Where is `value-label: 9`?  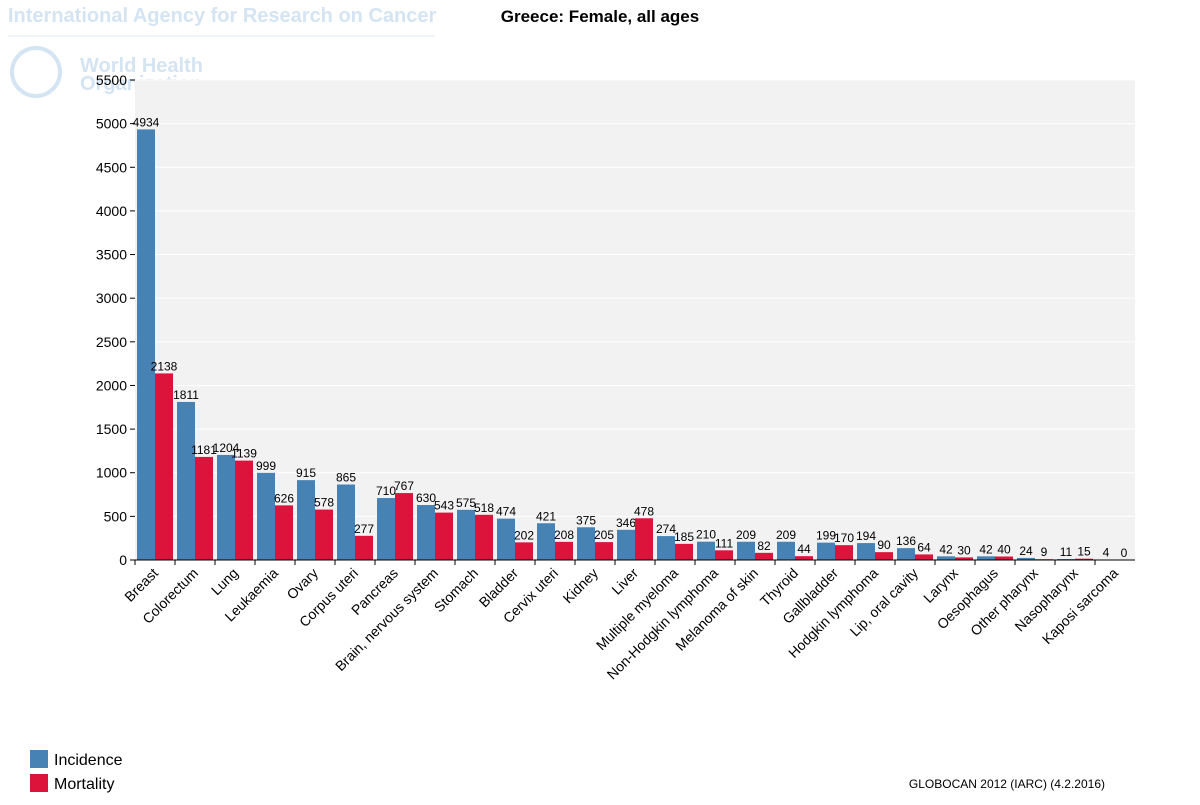
value-label: 9 is located at coordinates (1044, 552).